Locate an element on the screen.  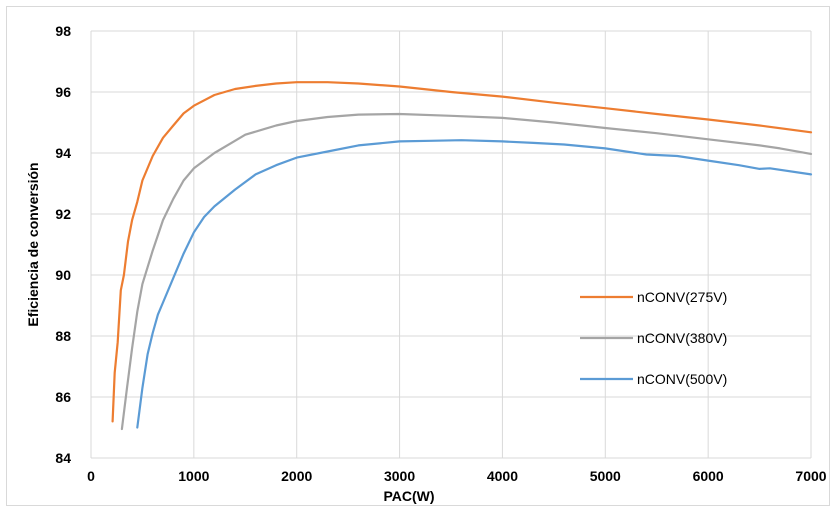
legend-label: nCONV(380V) is located at coordinates (682, 338).